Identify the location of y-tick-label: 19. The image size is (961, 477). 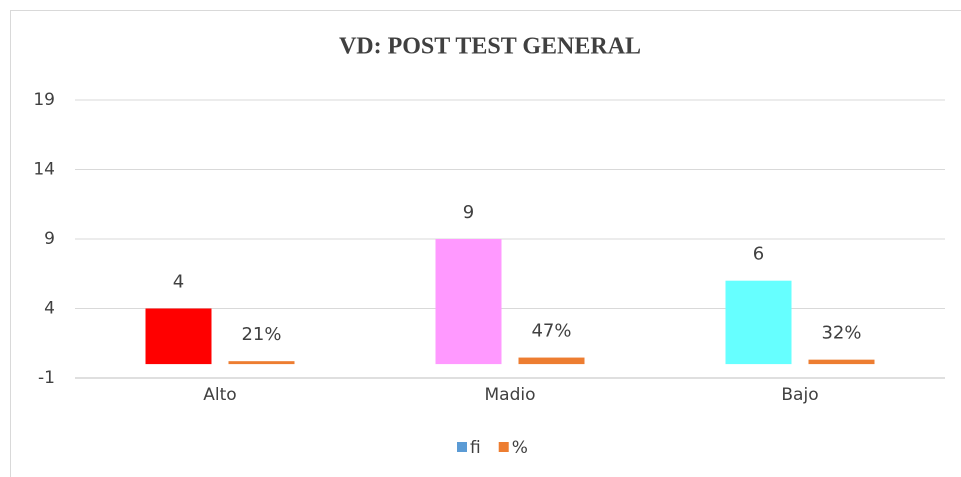
(44, 100).